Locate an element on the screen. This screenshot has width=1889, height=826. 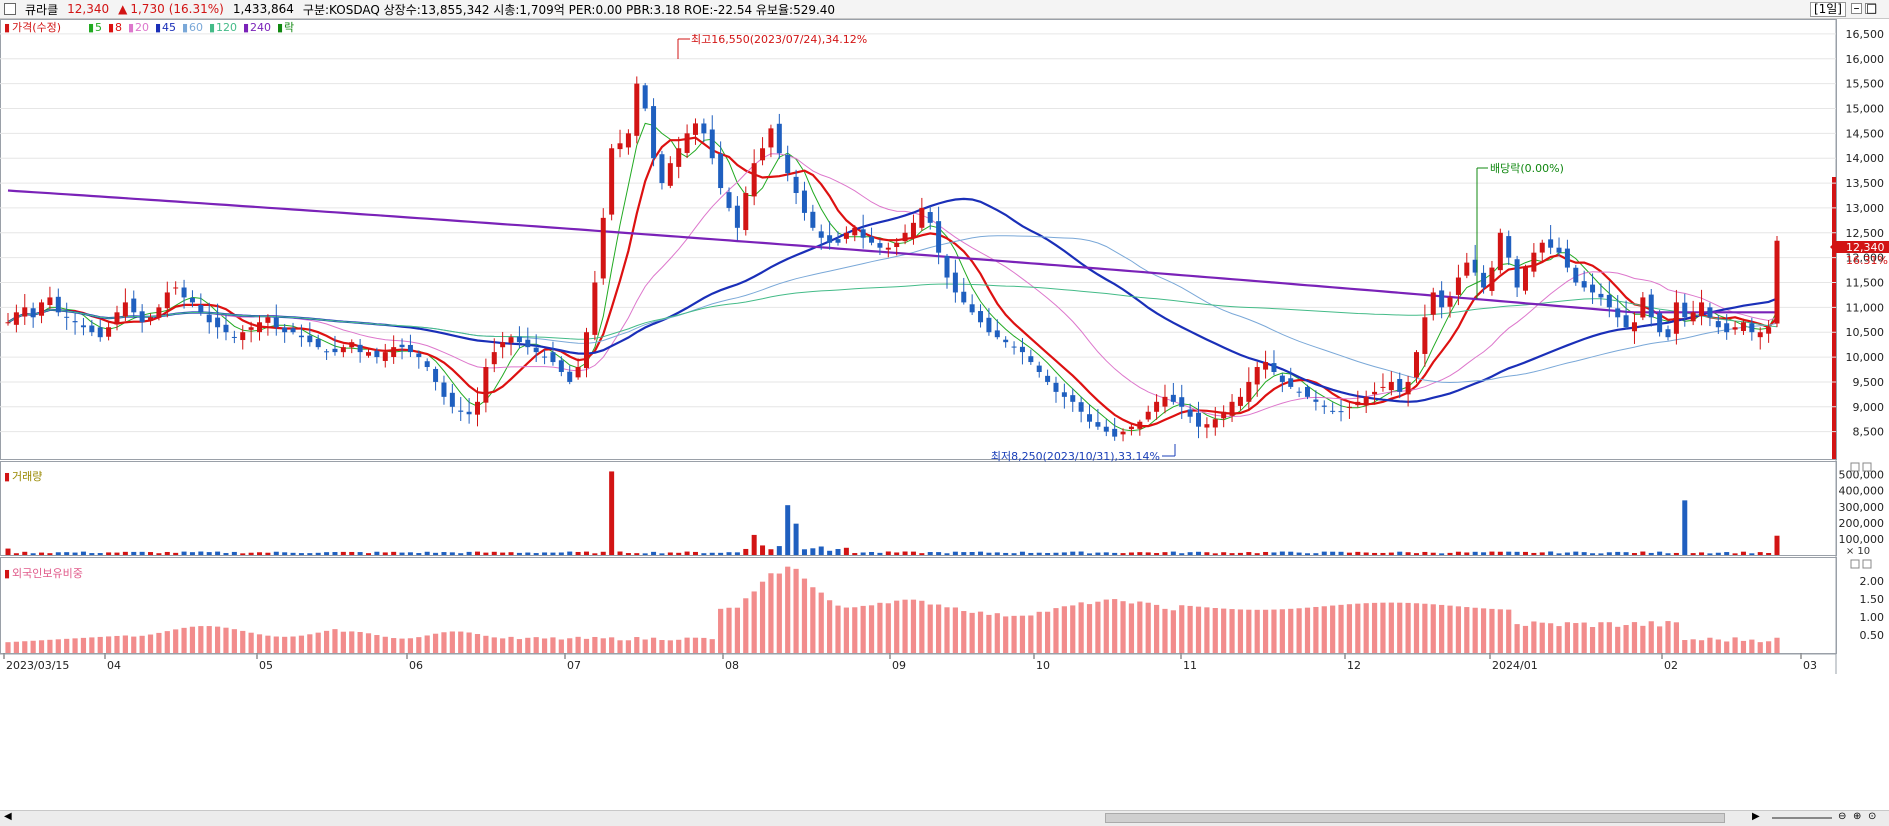
minimize-icon: – is located at coordinates (1856, 8).